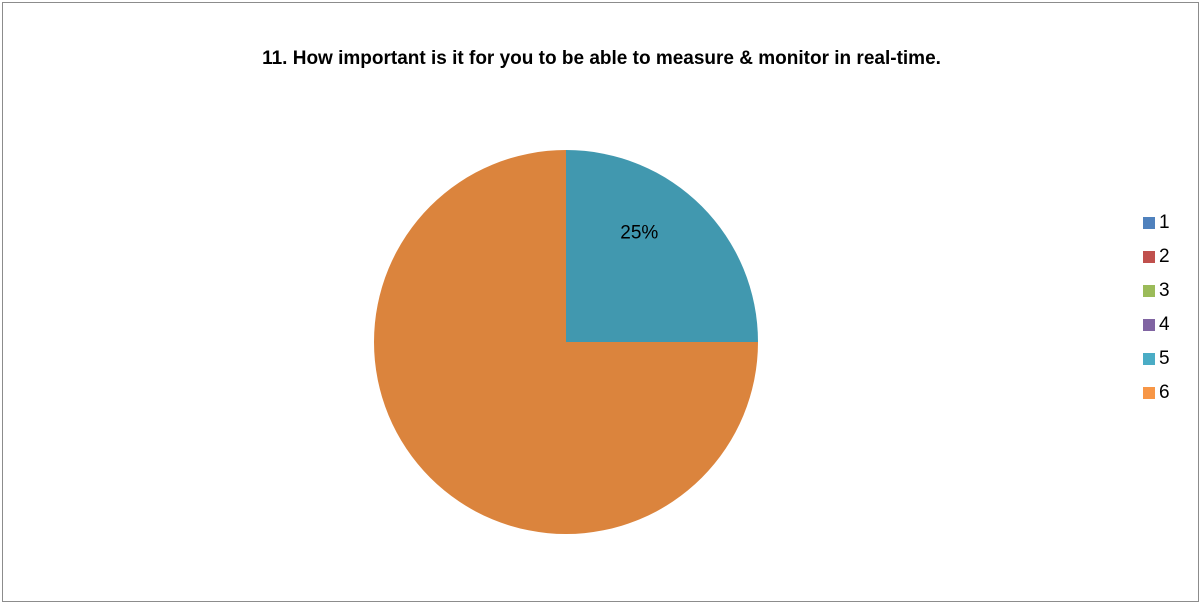  I want to click on legend-label-3: 3, so click(1164, 290).